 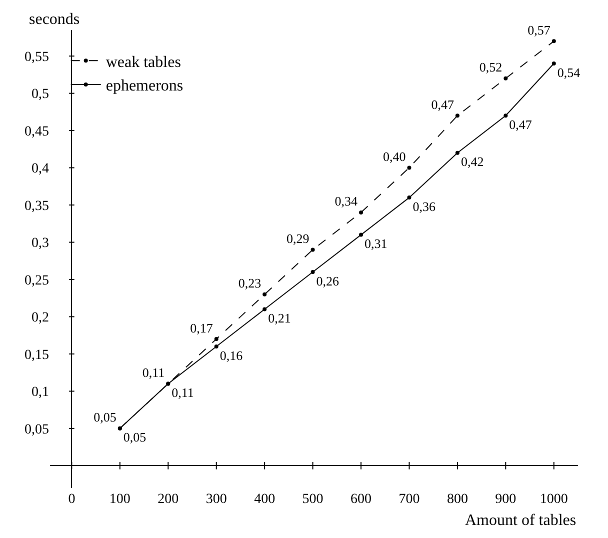 I want to click on y-tick-label: 0,45, so click(x=36, y=132).